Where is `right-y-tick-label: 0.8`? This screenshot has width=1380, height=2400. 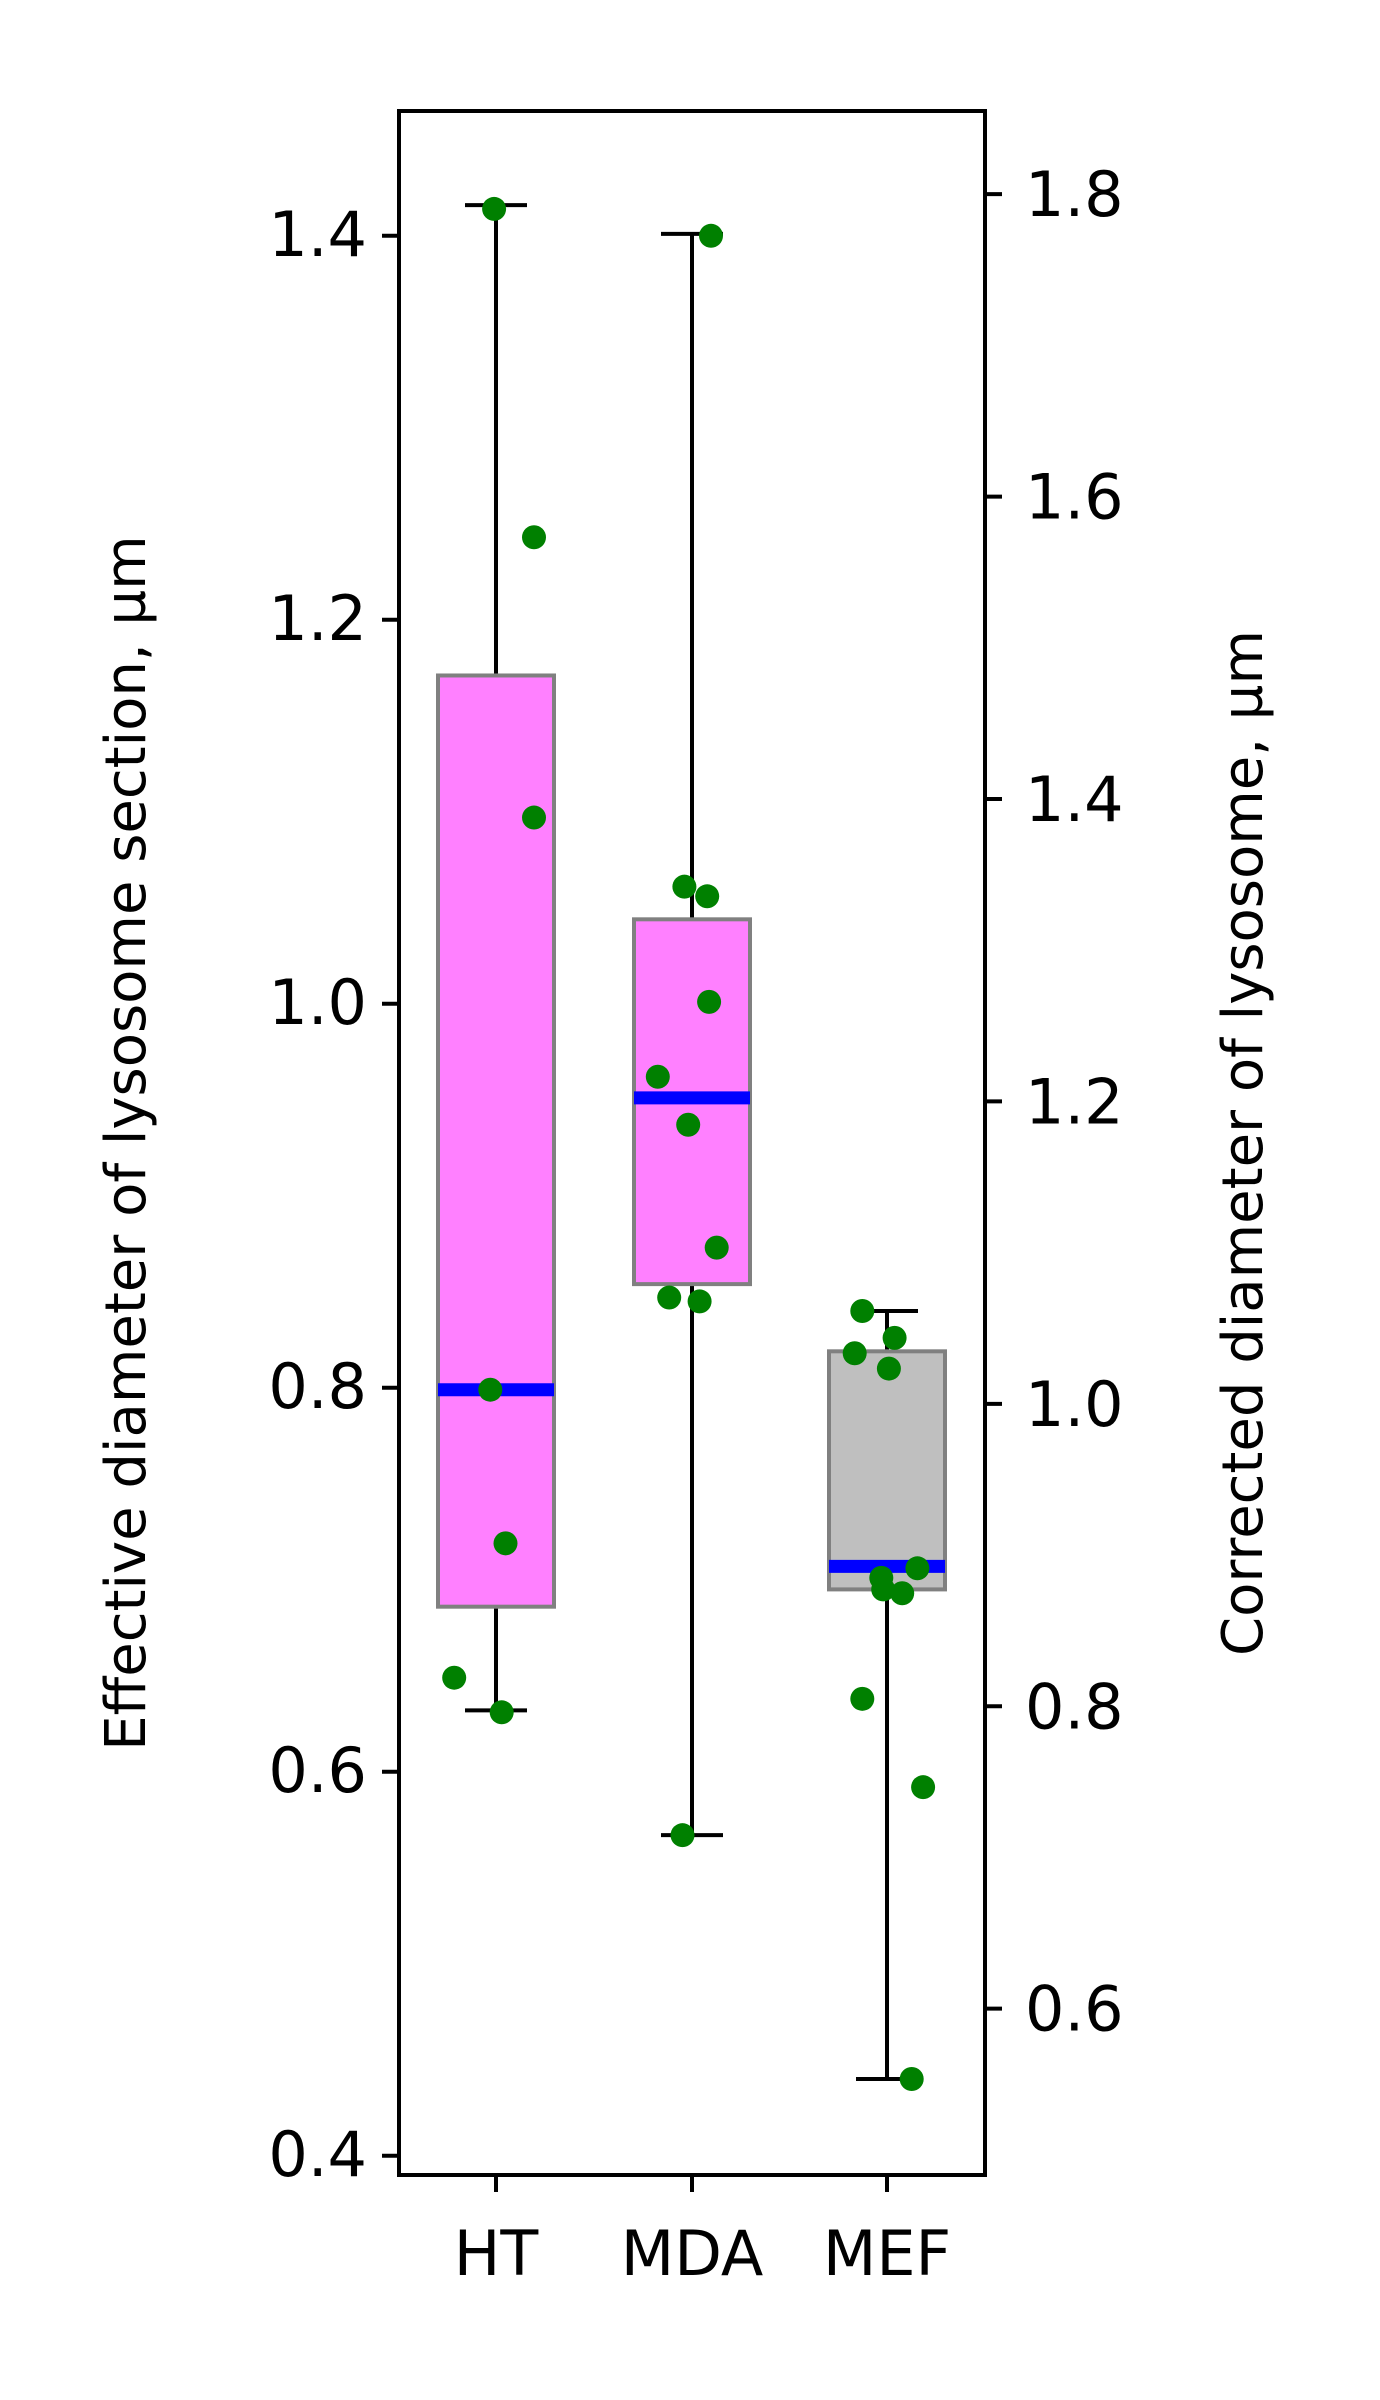
right-y-tick-label: 0.8 is located at coordinates (1074, 1706).